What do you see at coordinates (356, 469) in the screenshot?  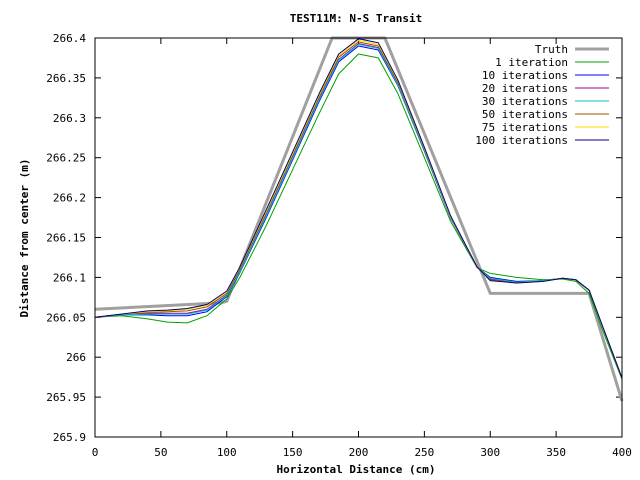 I see `x-axis-label: Horizontal Distance (cm)` at bounding box center [356, 469].